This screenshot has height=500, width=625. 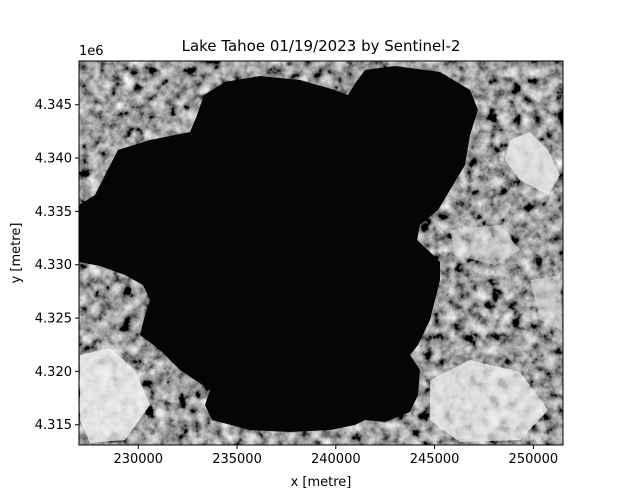 I want to click on x-axis-label: x [metre], so click(x=321, y=482).